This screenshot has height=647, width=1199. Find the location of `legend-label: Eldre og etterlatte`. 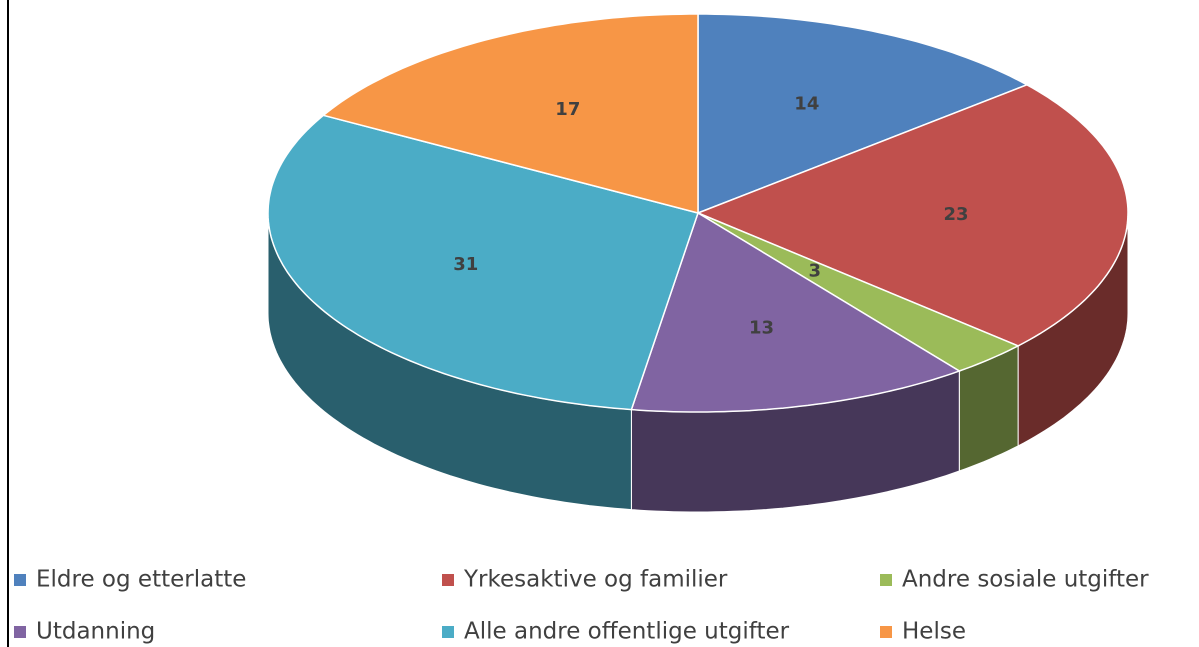

legend-label: Eldre og etterlatte is located at coordinates (141, 580).